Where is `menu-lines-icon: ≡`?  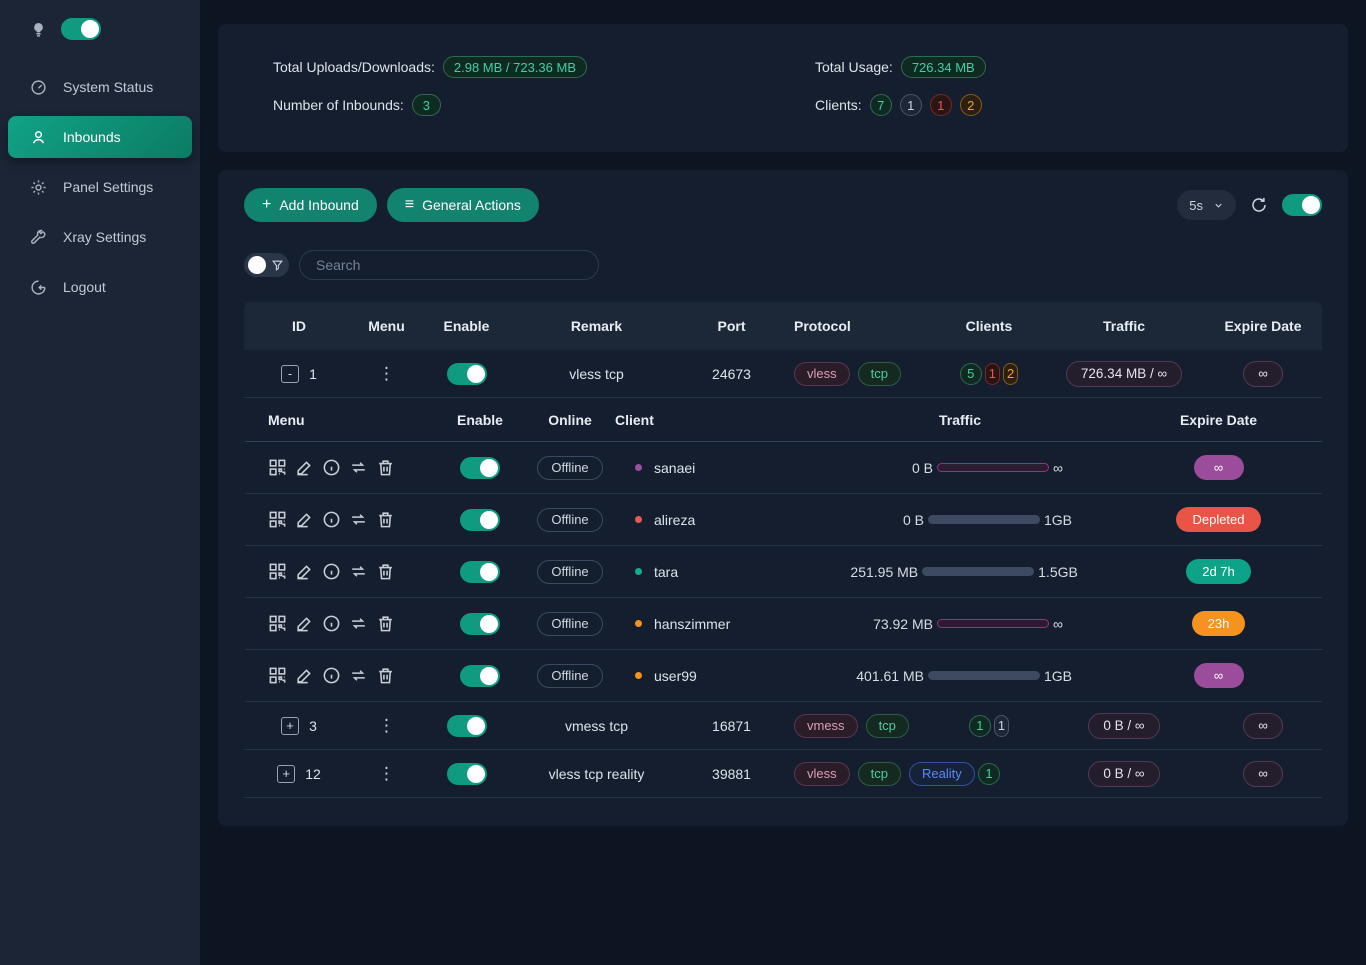
menu-lines-icon: ≡ is located at coordinates (409, 204).